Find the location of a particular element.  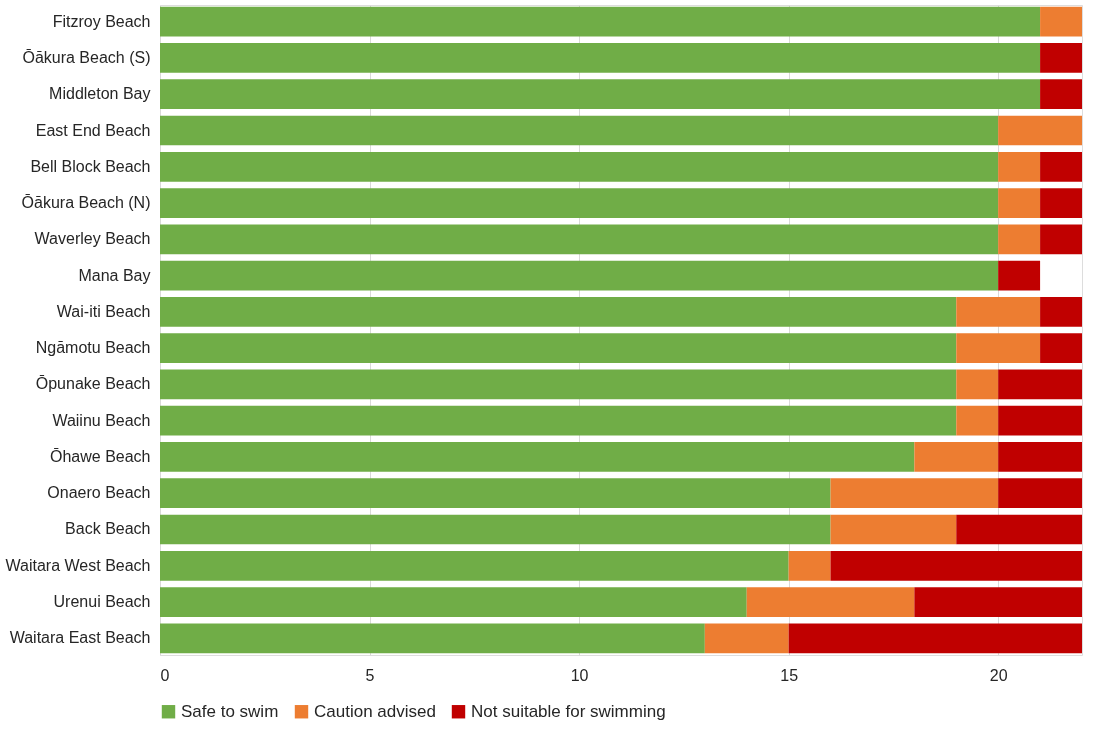

y-tick-label: Onaero Beach is located at coordinates (99, 493).